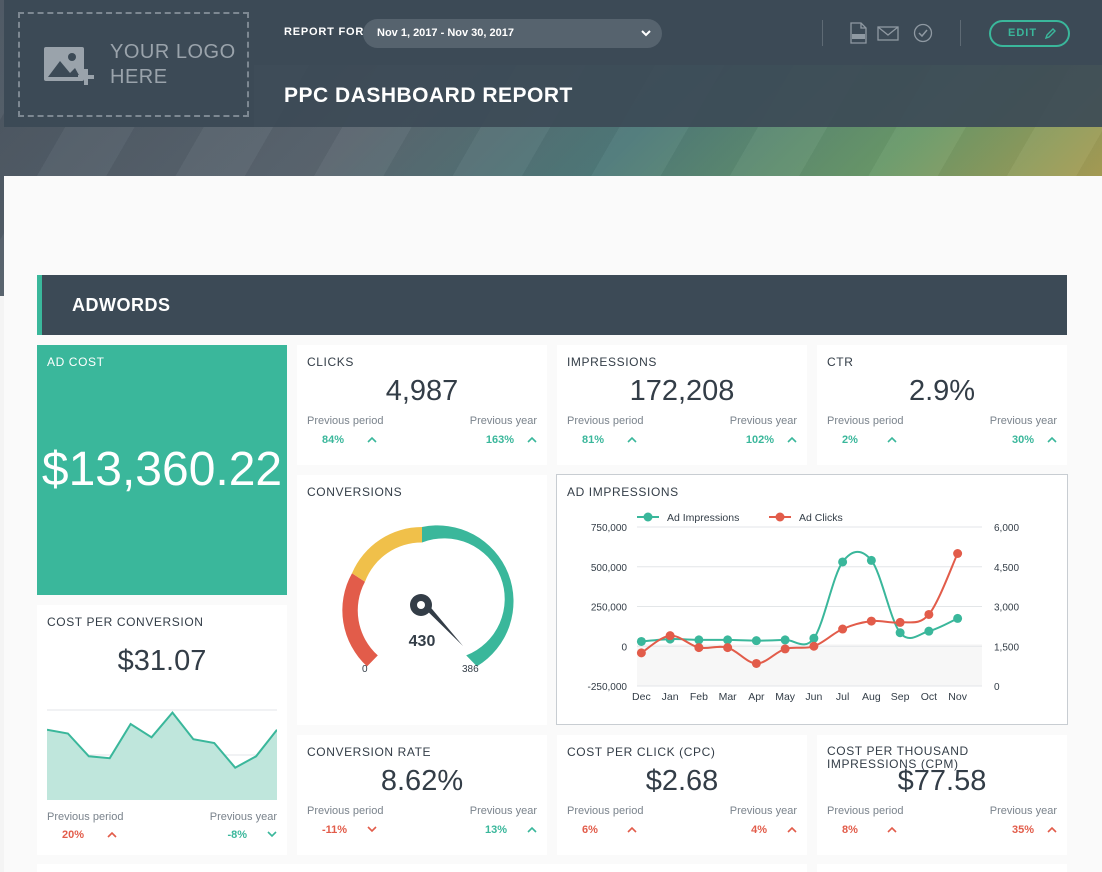  Describe the element at coordinates (923, 33) in the screenshot. I see `check-circle-icon` at that location.